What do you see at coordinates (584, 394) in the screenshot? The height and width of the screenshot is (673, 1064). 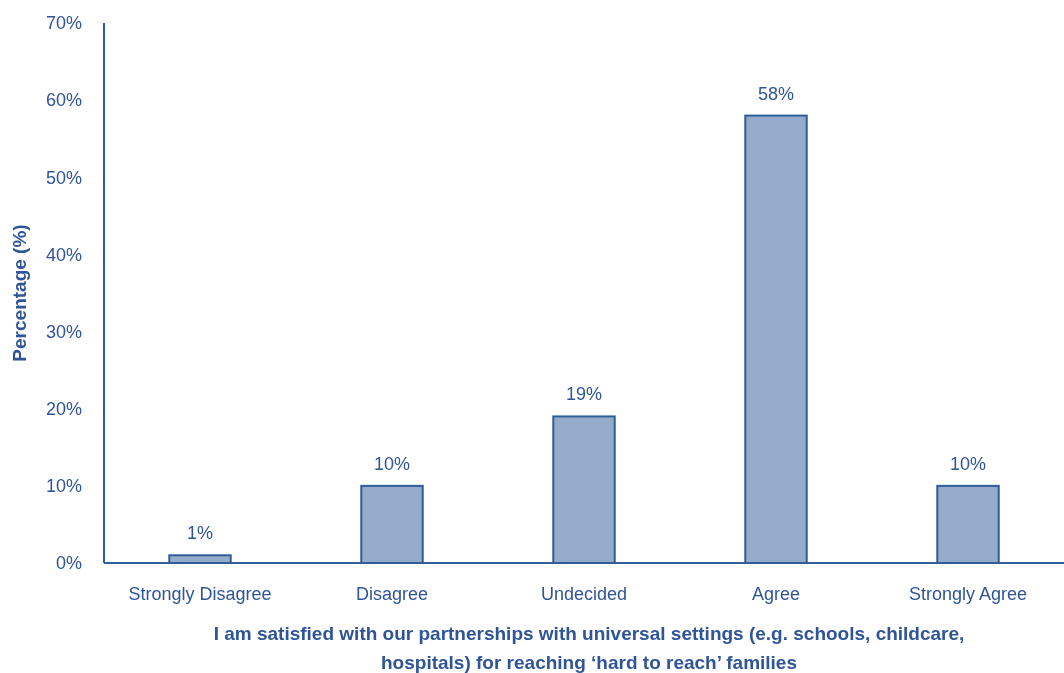 I see `data-label: 19%` at bounding box center [584, 394].